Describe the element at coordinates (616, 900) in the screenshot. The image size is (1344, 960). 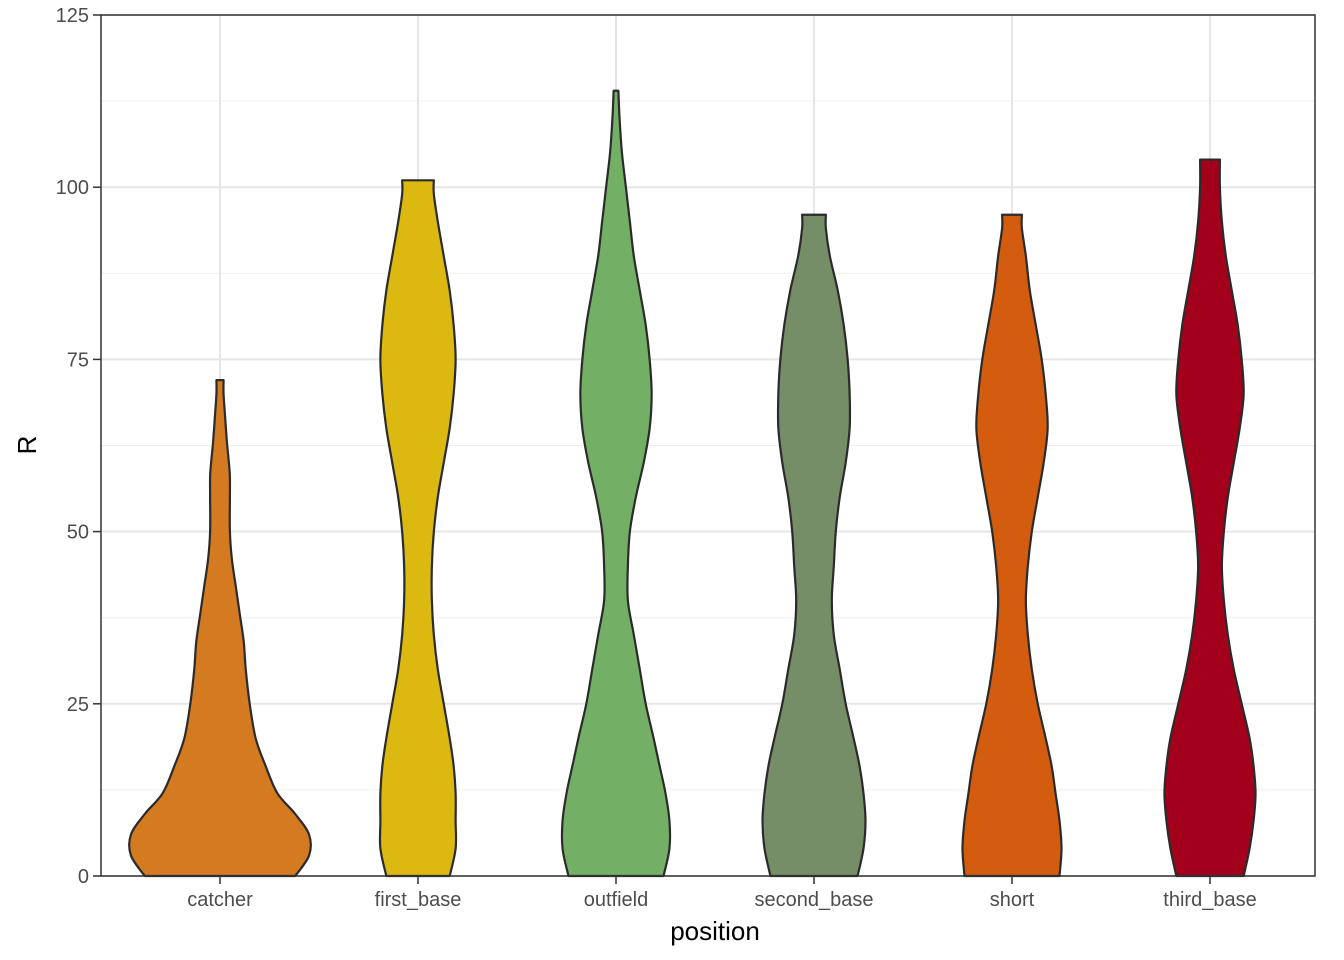
I see `x-tick-label: outfield` at that location.